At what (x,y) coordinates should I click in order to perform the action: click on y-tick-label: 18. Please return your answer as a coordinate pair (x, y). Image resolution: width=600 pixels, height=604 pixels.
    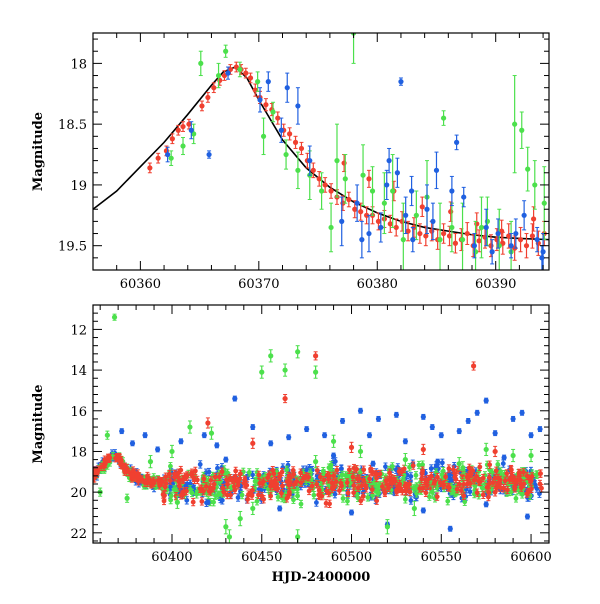
    Looking at the image, I should click on (78, 64).